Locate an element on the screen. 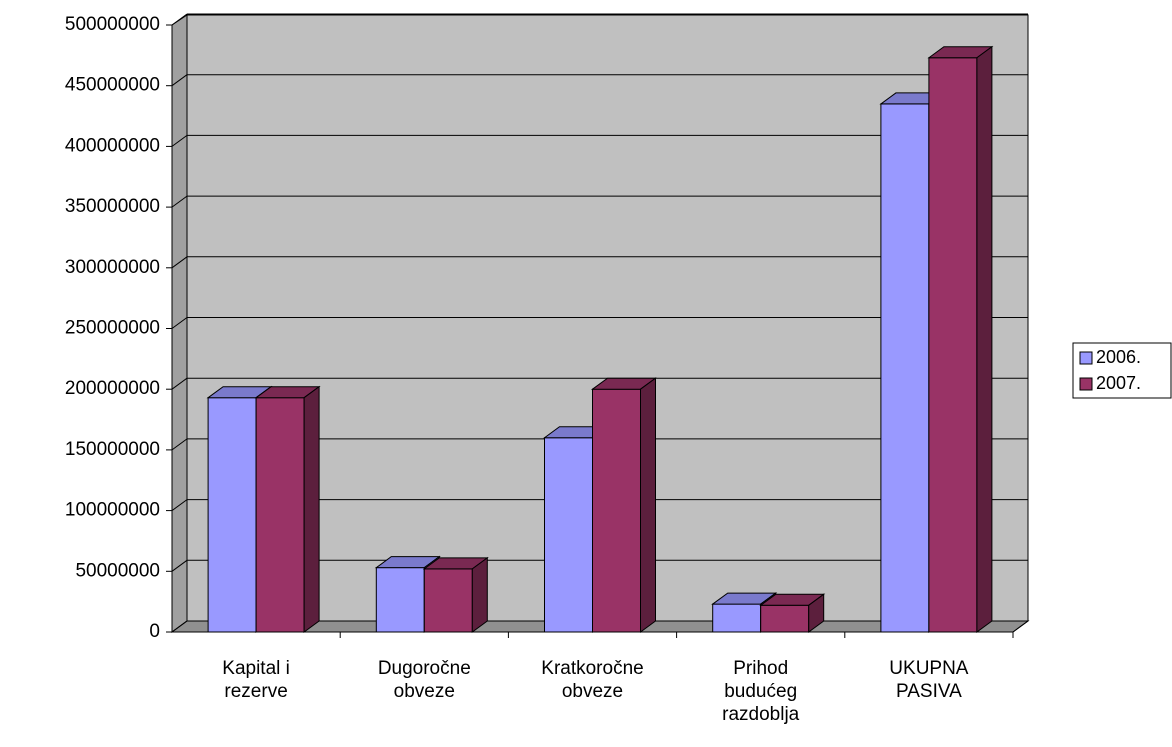 This screenshot has height=747, width=1172. y-tick-label: 0 is located at coordinates (154, 631).